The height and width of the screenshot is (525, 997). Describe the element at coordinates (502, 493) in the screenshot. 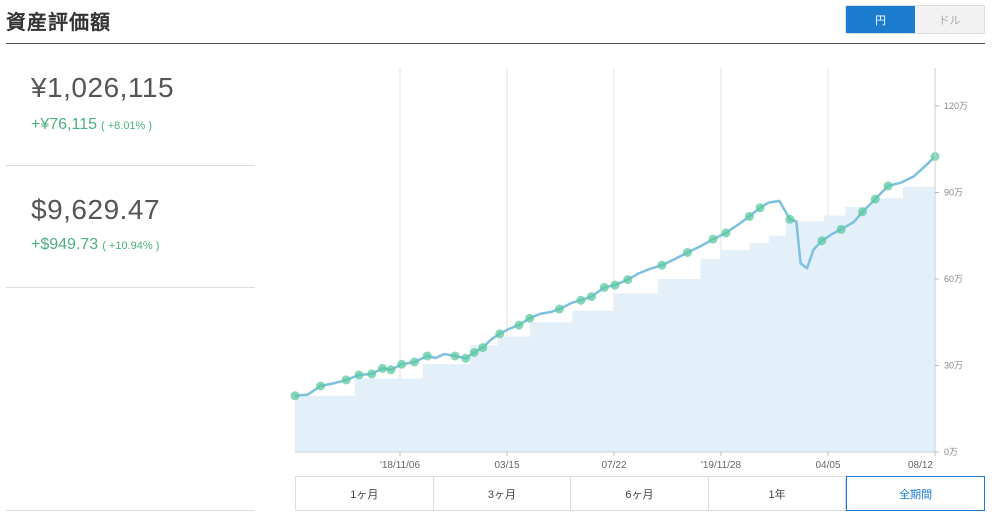

I see `range-3-month-button: 3ヶ月` at that location.